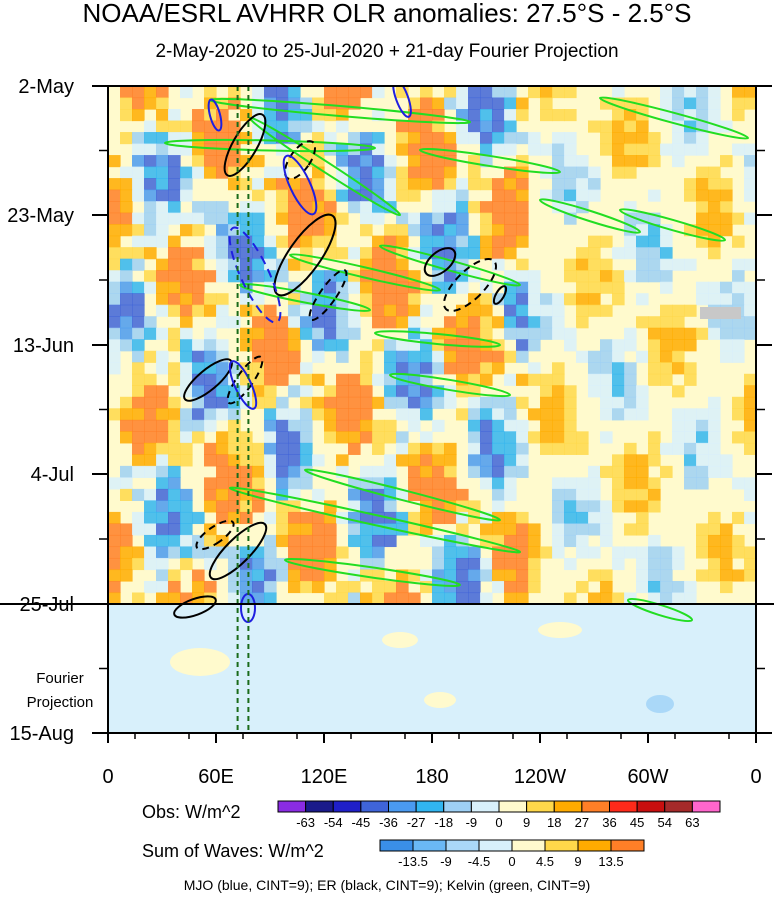  What do you see at coordinates (437, 339) in the screenshot?
I see `kelvin-contour` at bounding box center [437, 339].